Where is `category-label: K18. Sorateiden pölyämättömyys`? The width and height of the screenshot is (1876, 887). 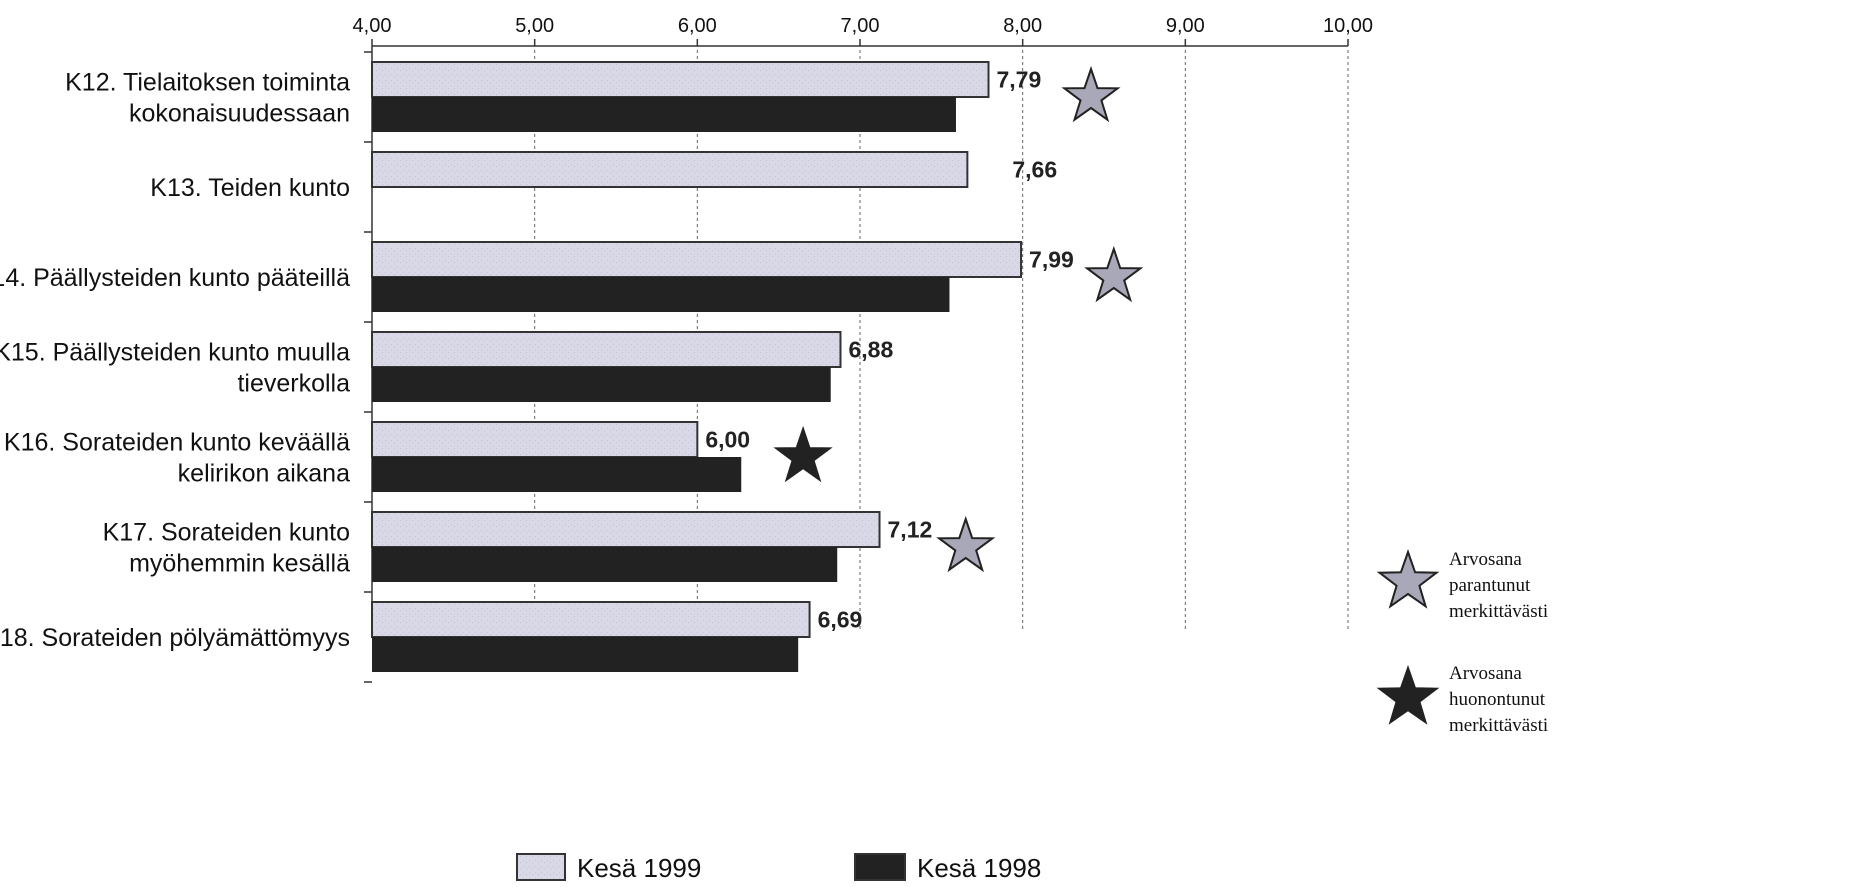 category-label: K18. Sorateiden pölyämättömyys is located at coordinates (175, 638).